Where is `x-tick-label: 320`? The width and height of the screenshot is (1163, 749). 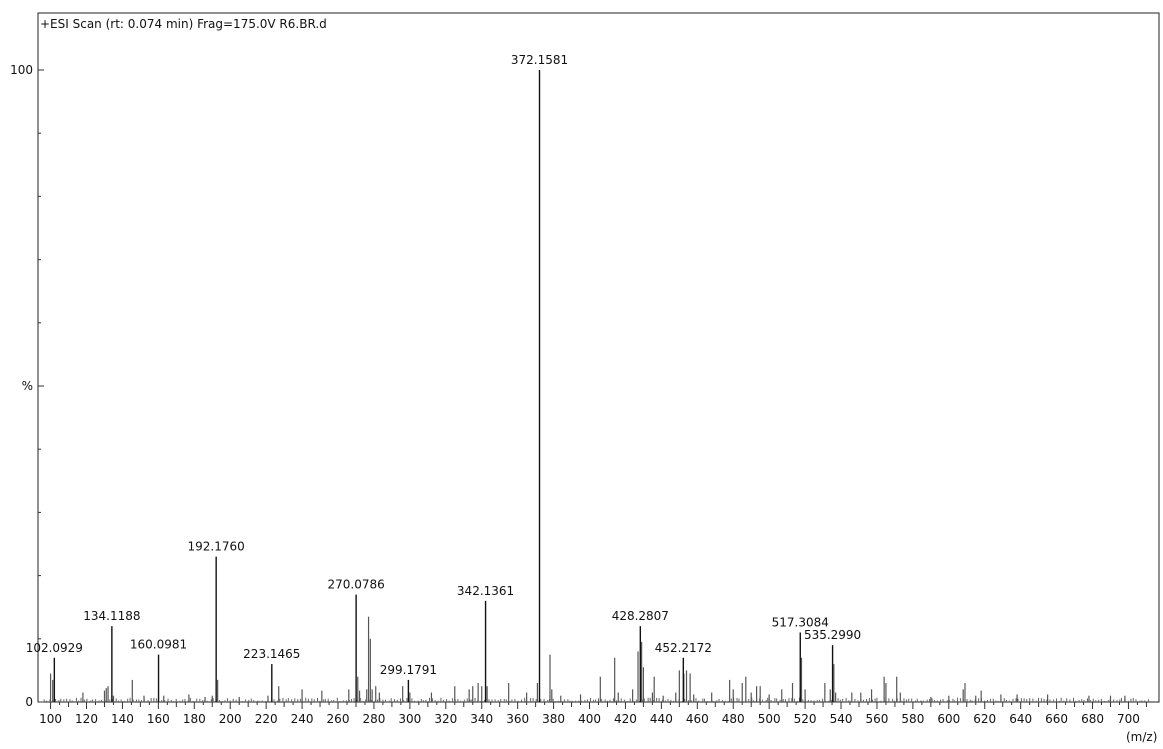
x-tick-label: 320 is located at coordinates (445, 719).